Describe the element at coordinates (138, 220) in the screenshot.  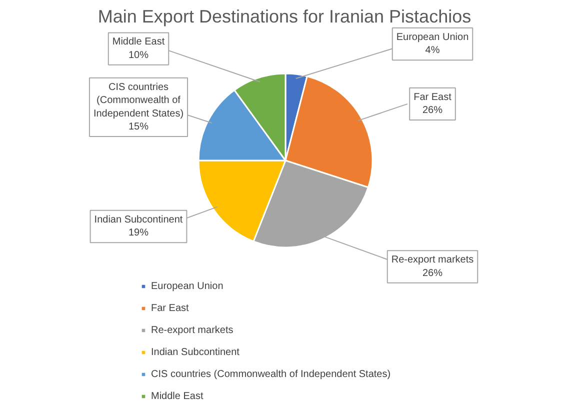
I see `slice-label: Indian Subcontinent` at that location.